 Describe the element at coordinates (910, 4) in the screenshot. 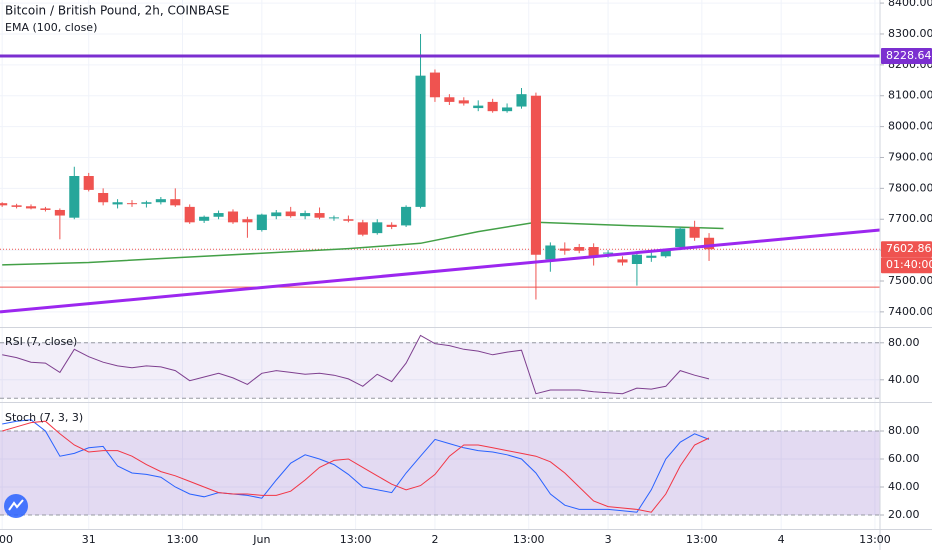

I see `y-tick-label: 8400.00` at that location.